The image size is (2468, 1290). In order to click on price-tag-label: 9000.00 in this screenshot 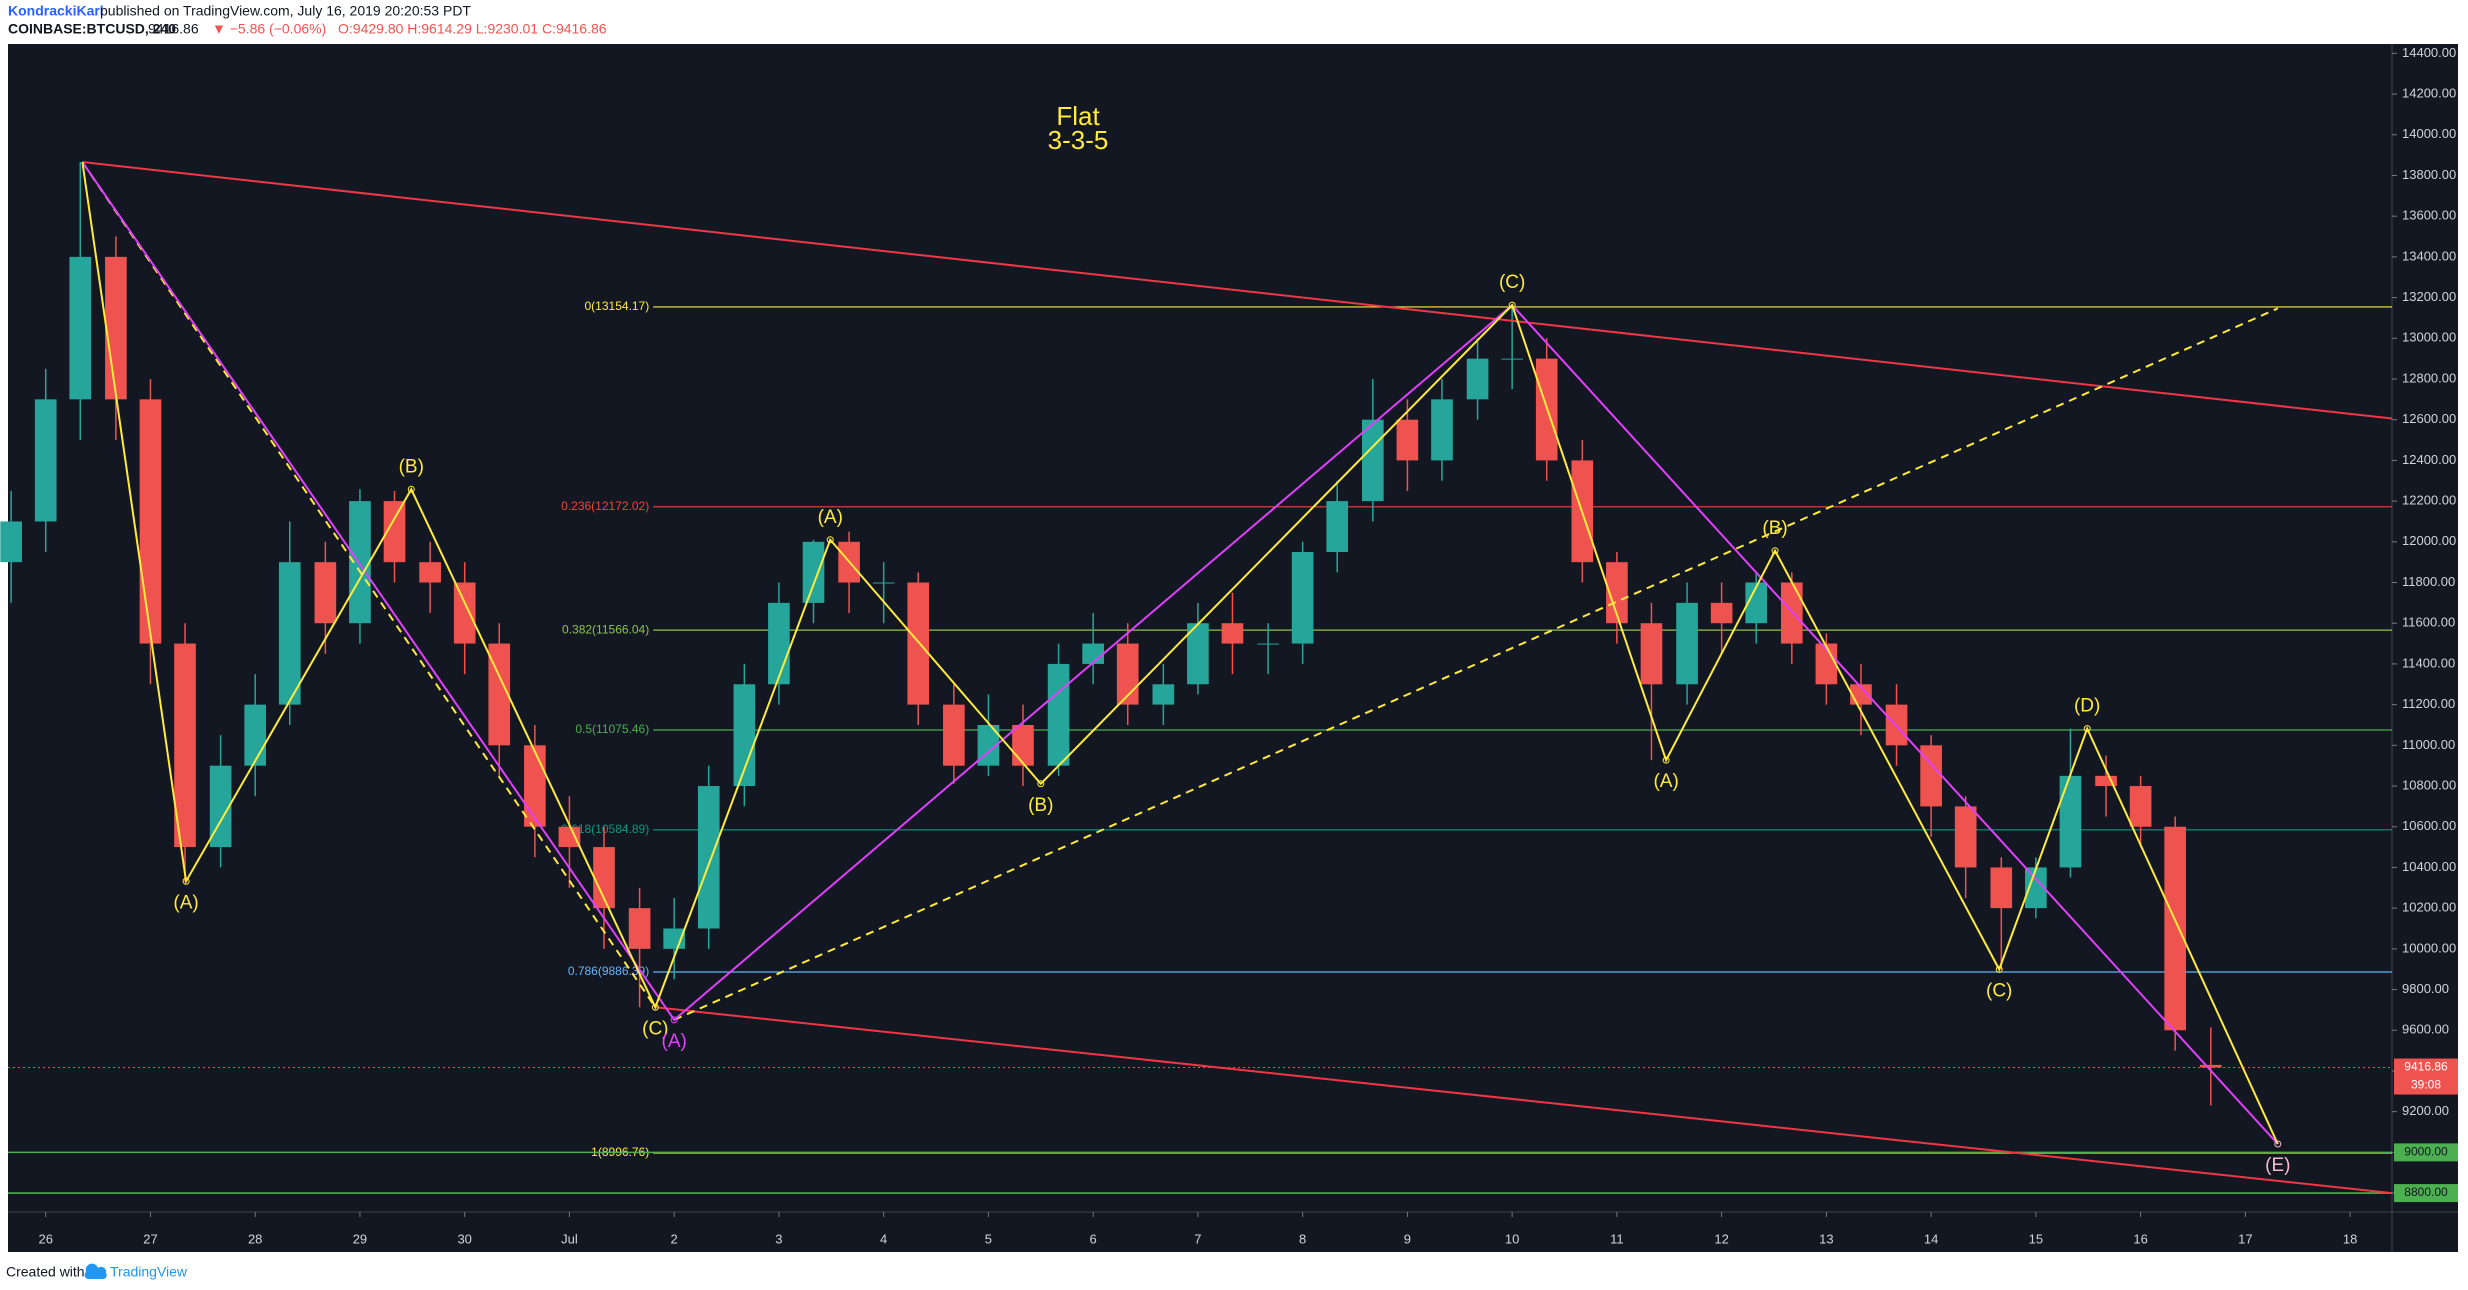, I will do `click(2426, 1152)`.